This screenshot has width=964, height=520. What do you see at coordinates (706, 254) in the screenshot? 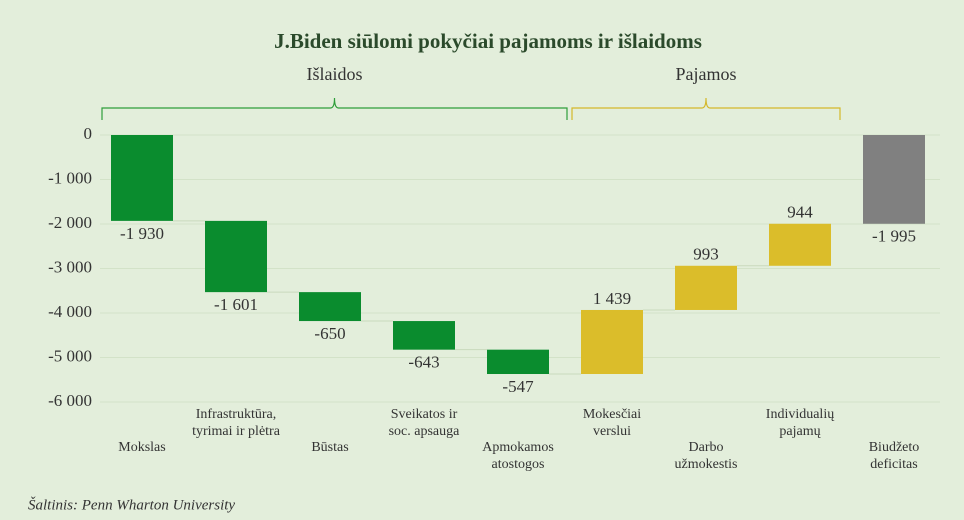
I see `value-label: 993` at bounding box center [706, 254].